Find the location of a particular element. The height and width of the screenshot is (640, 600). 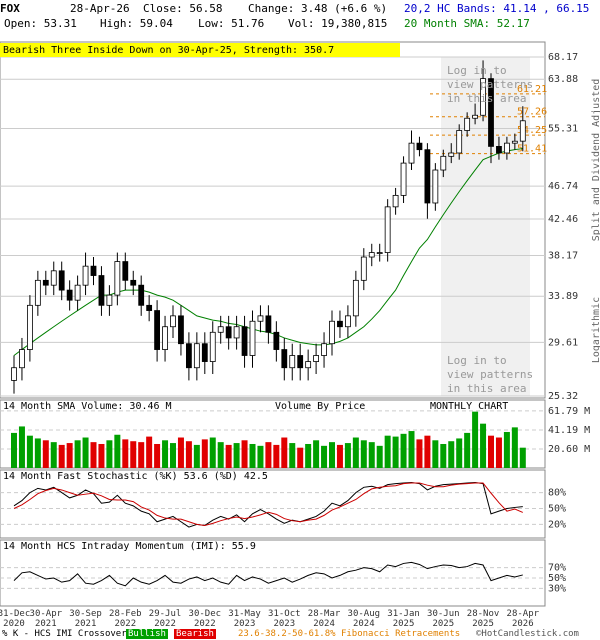

fib-label: 57.26 is located at coordinates (532, 112).